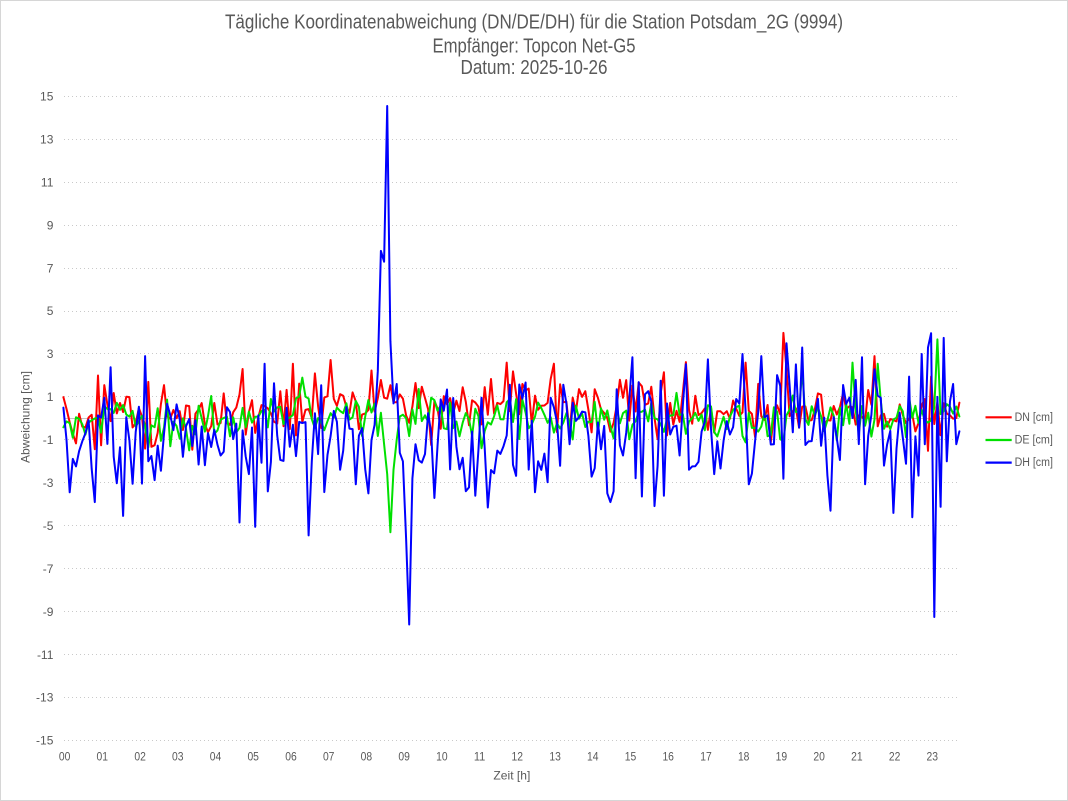  What do you see at coordinates (45, 698) in the screenshot?
I see `svg-text: -13` at bounding box center [45, 698].